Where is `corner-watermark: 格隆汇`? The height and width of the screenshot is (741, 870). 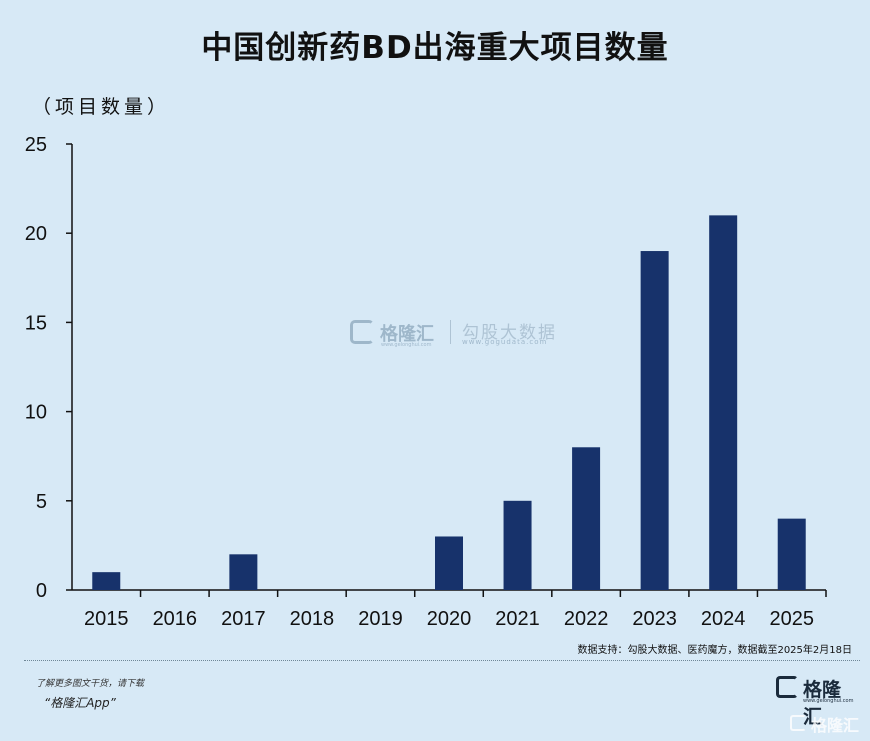 corner-watermark: 格隆汇 is located at coordinates (828, 724).